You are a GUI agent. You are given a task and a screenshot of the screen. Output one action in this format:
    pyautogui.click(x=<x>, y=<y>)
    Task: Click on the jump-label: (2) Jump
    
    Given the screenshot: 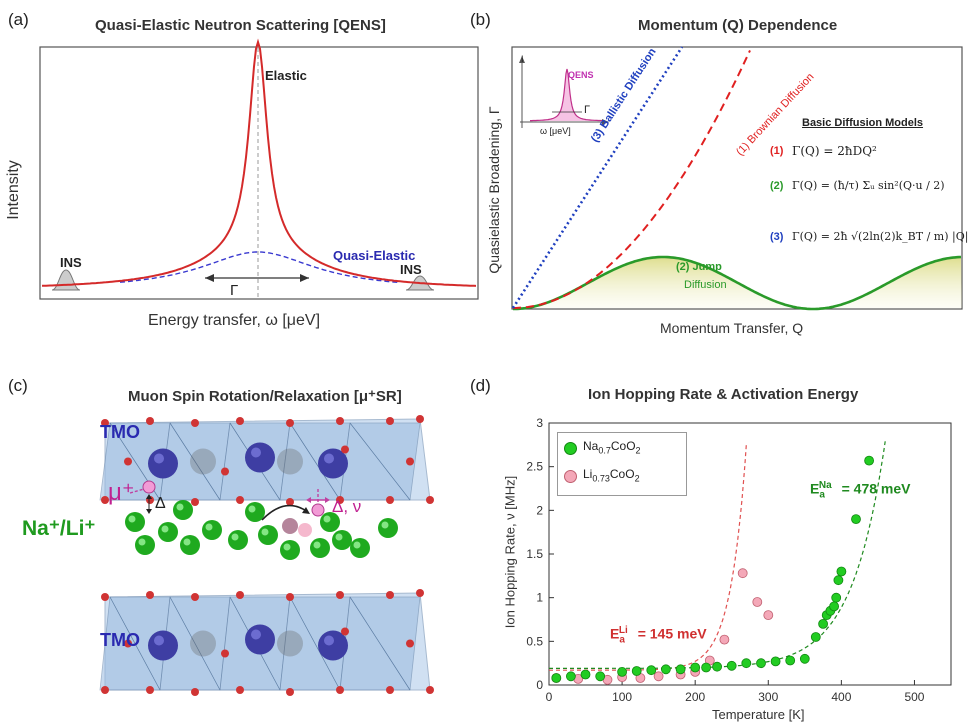 What is the action you would take?
    pyautogui.click(x=699, y=267)
    